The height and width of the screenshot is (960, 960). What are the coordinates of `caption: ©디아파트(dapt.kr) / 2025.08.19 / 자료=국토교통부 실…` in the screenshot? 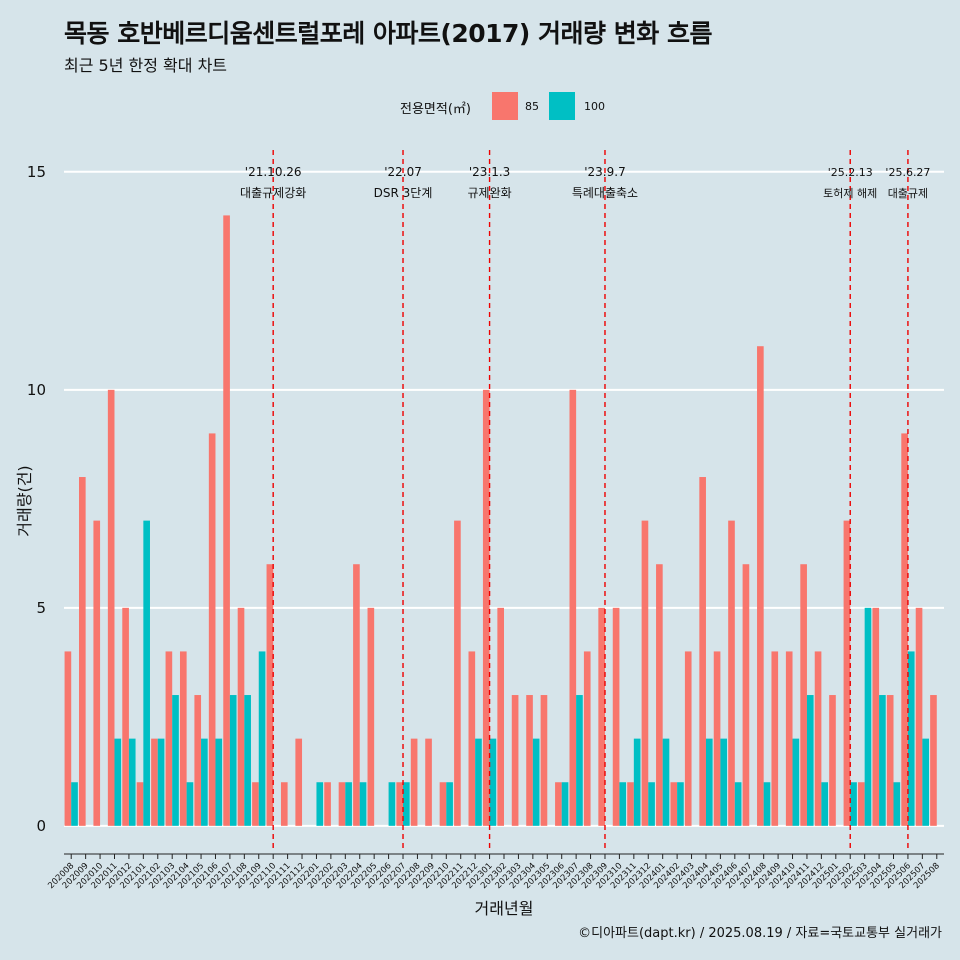 It's located at (760, 933).